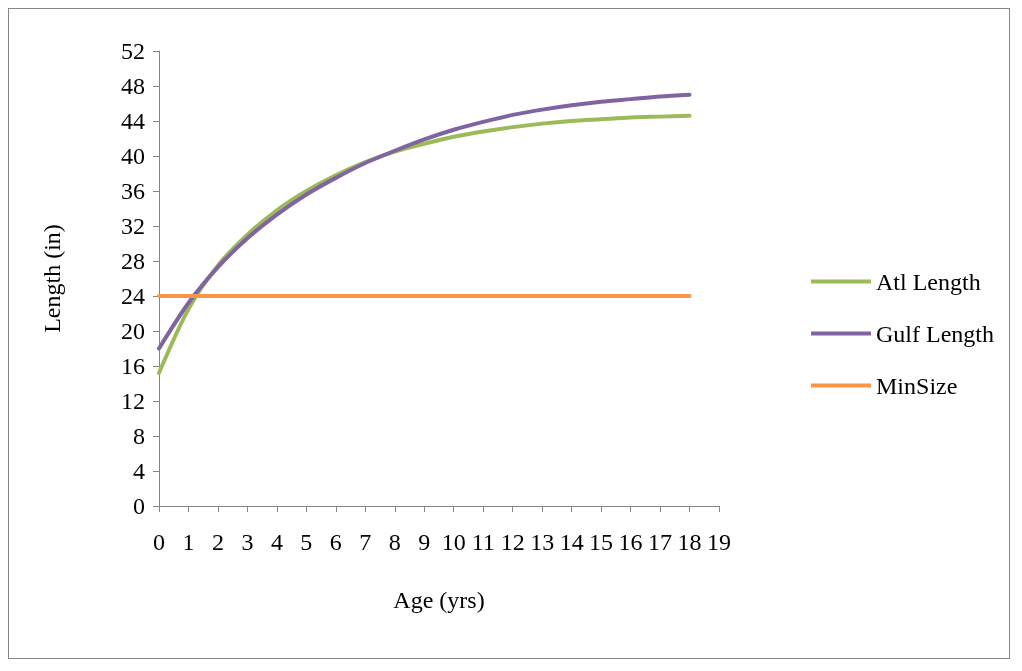 The height and width of the screenshot is (671, 1022). I want to click on x-tick-label: 8, so click(394, 542).